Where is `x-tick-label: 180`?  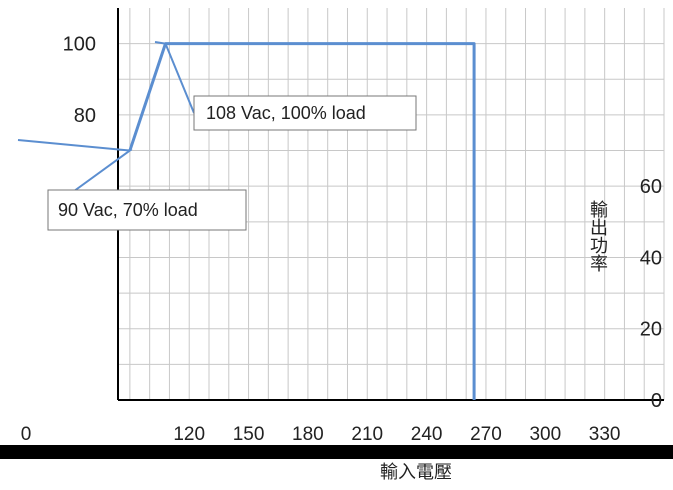
x-tick-label: 180 is located at coordinates (308, 434).